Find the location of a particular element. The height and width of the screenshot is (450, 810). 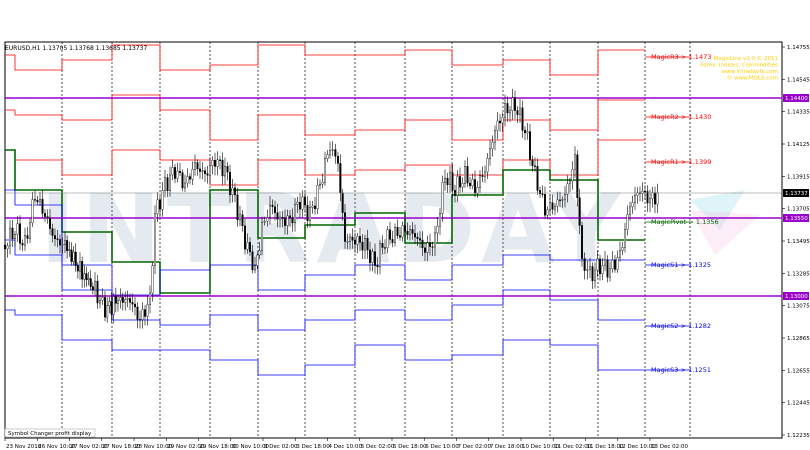

time-tick-label-18: 11 Dec 18:00 is located at coordinates (605, 447).